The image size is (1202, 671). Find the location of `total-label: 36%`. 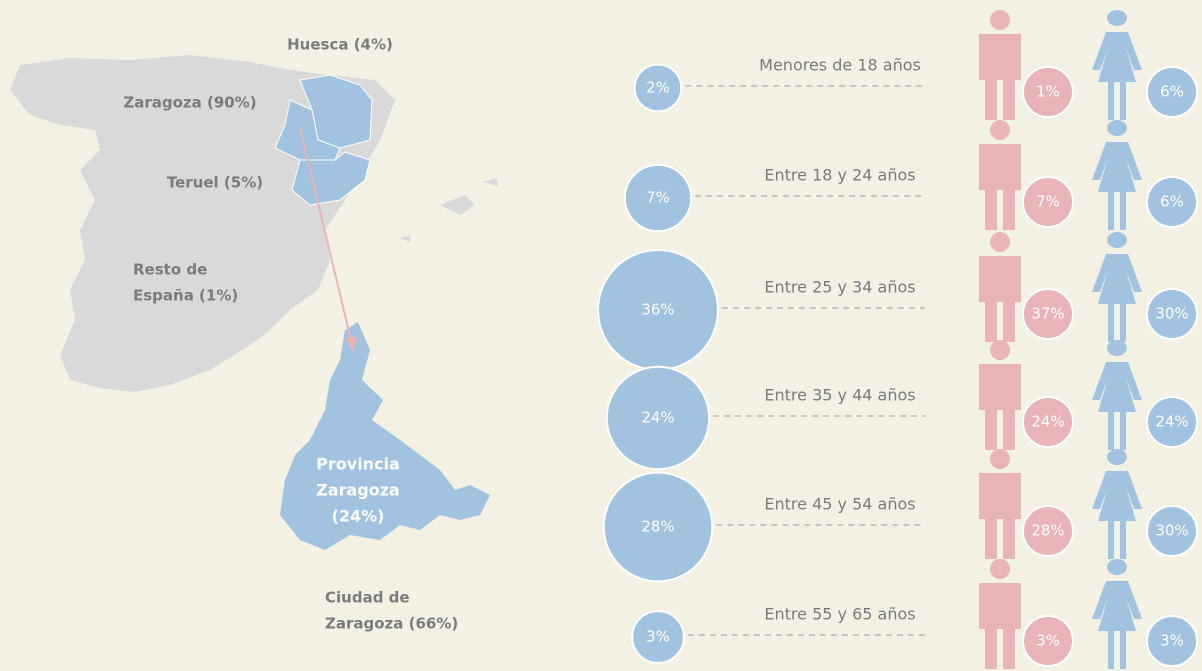

total-label: 36% is located at coordinates (657, 310).